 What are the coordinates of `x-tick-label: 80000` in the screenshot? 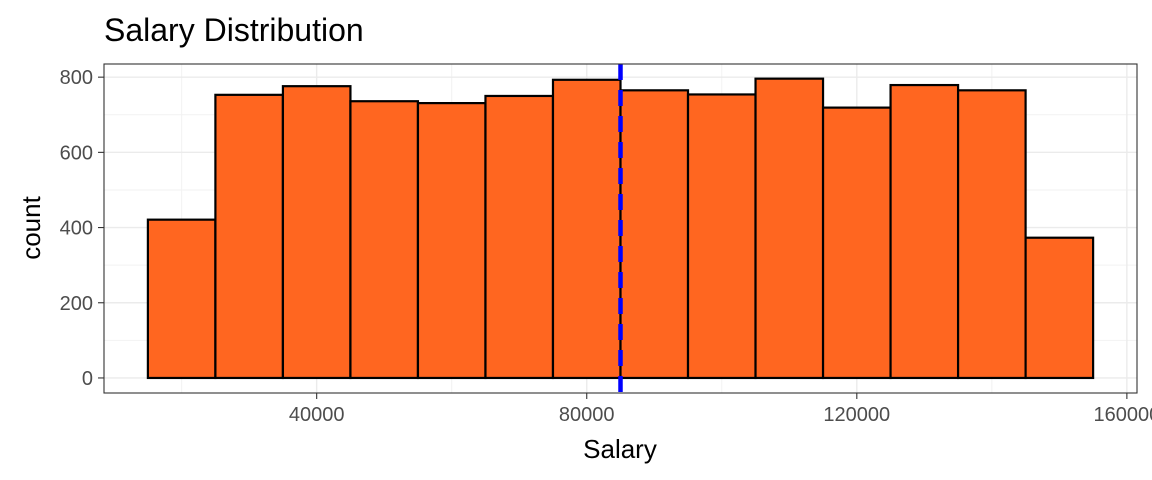 It's located at (587, 415).